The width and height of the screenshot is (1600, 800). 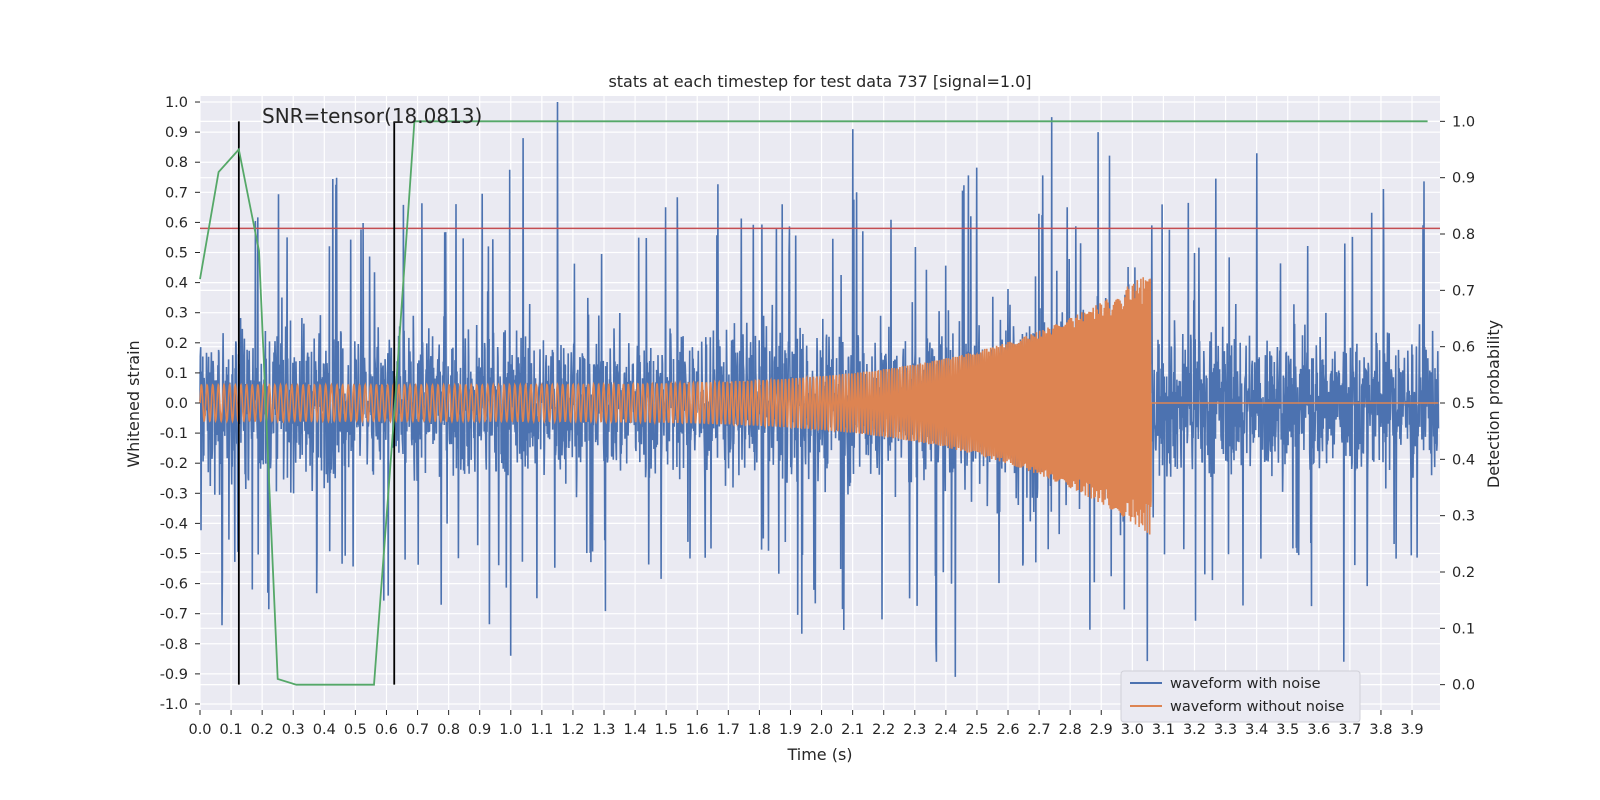 I want to click on y-right-tick-label: 0.0, so click(x=1463, y=686).